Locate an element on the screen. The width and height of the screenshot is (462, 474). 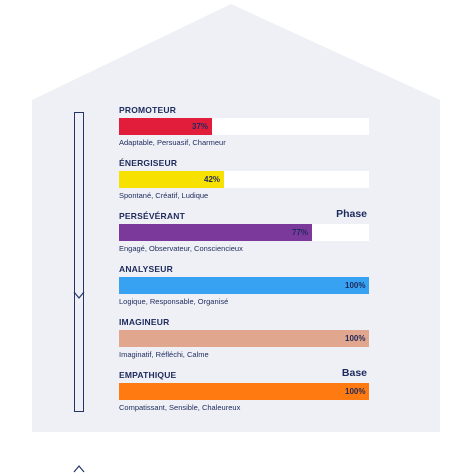
arrow-rail-line is located at coordinates (79, 262).